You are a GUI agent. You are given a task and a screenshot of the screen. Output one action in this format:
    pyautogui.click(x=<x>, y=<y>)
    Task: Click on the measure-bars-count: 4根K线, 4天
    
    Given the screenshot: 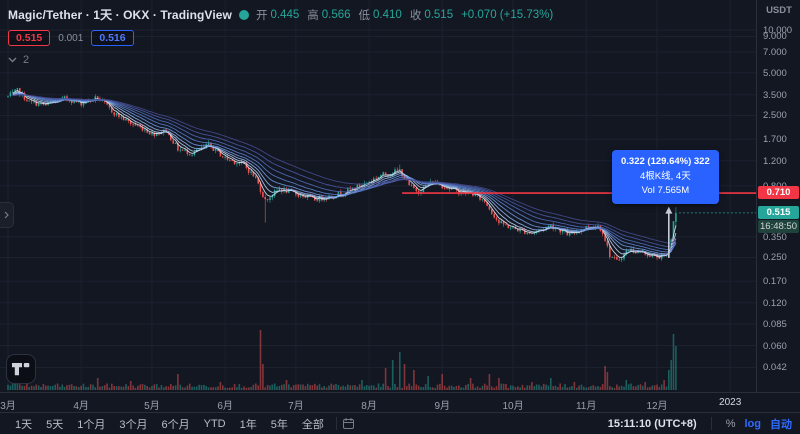 What is the action you would take?
    pyautogui.click(x=665, y=176)
    